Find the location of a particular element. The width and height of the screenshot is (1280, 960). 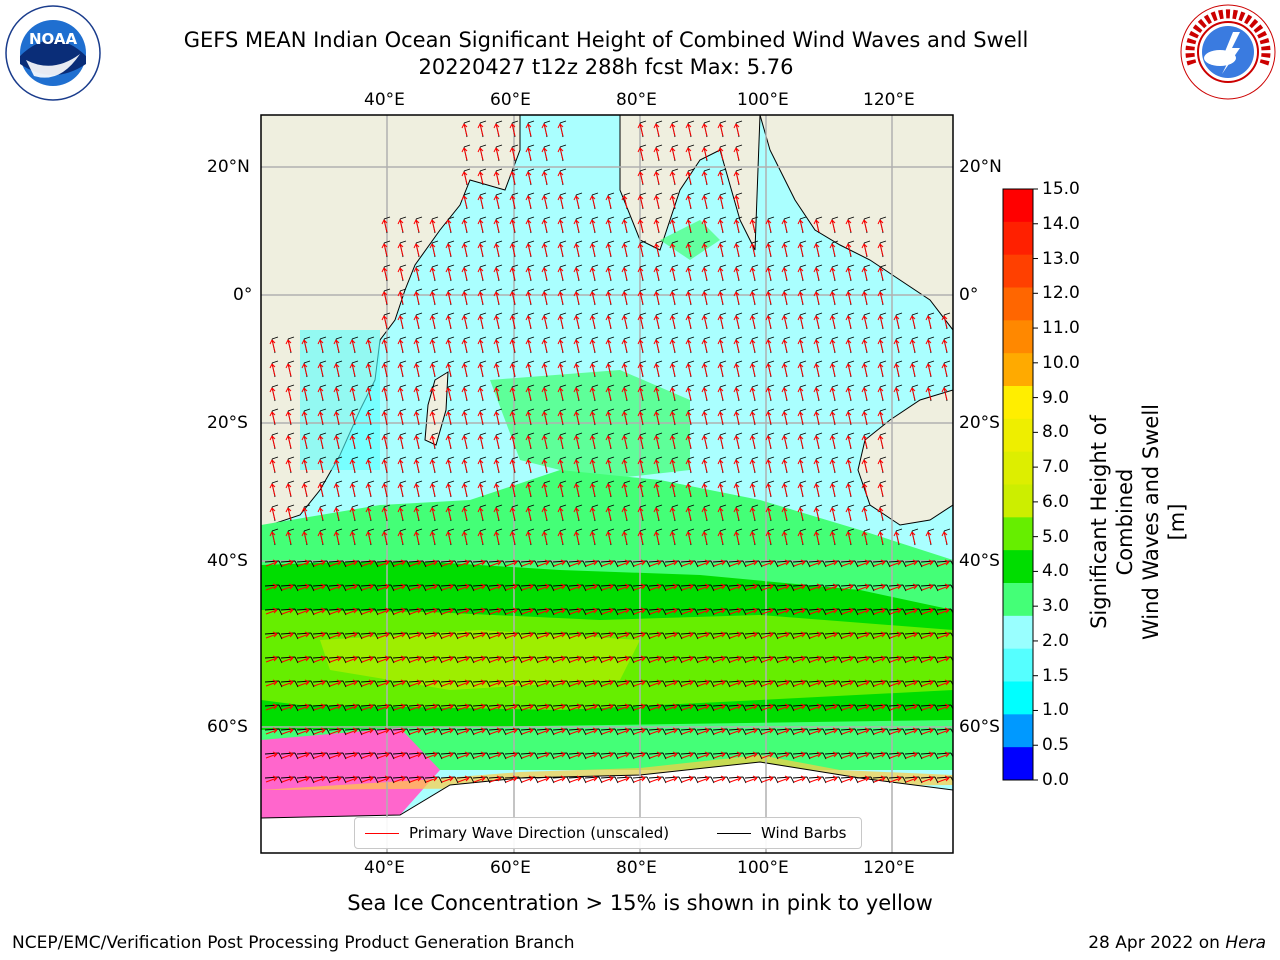

lon-tick-bottom-100e: 100°E is located at coordinates (763, 868).